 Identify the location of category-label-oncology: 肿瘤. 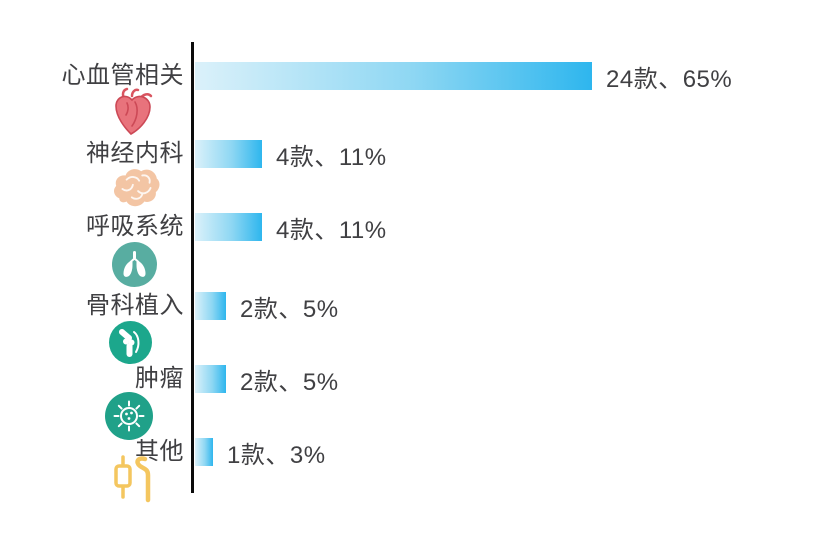
(159, 378).